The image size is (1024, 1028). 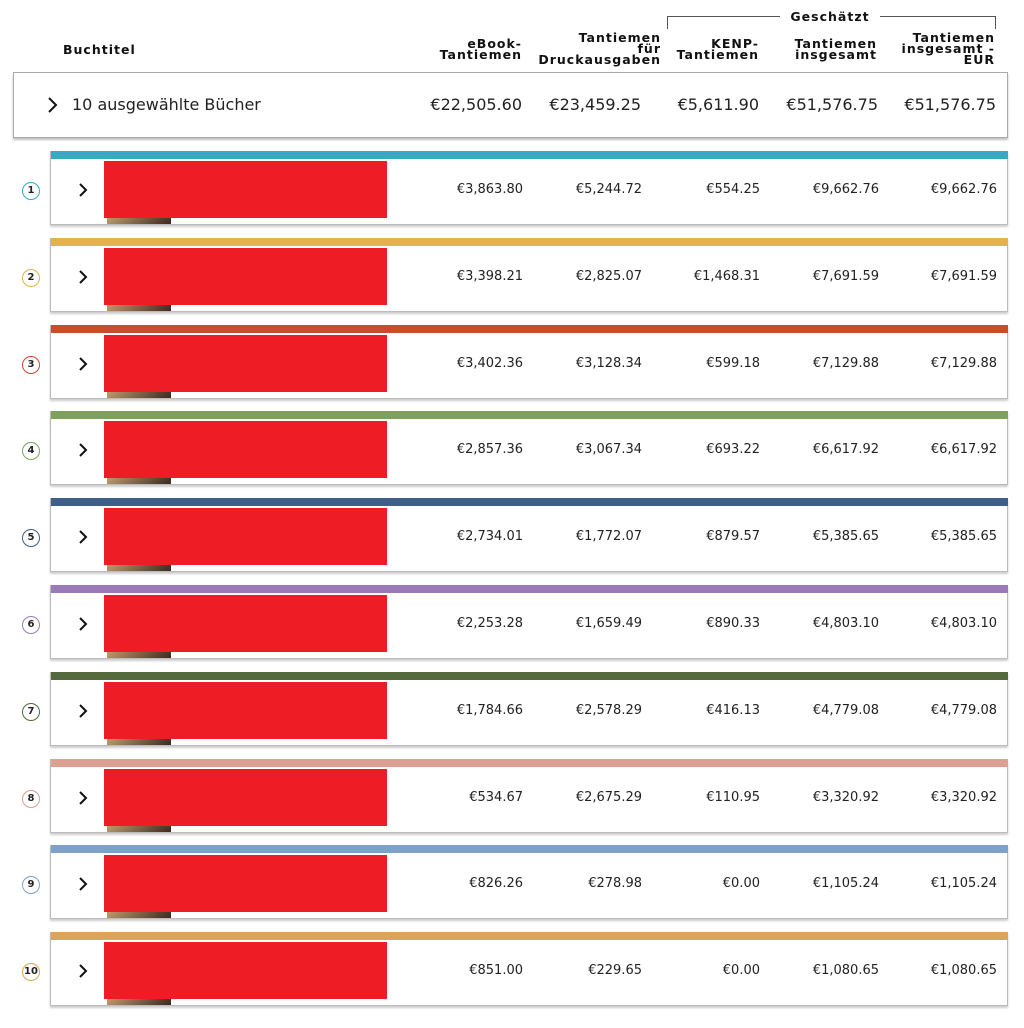 I want to click on total-royalties-value: €1,105.24, so click(x=845, y=883).